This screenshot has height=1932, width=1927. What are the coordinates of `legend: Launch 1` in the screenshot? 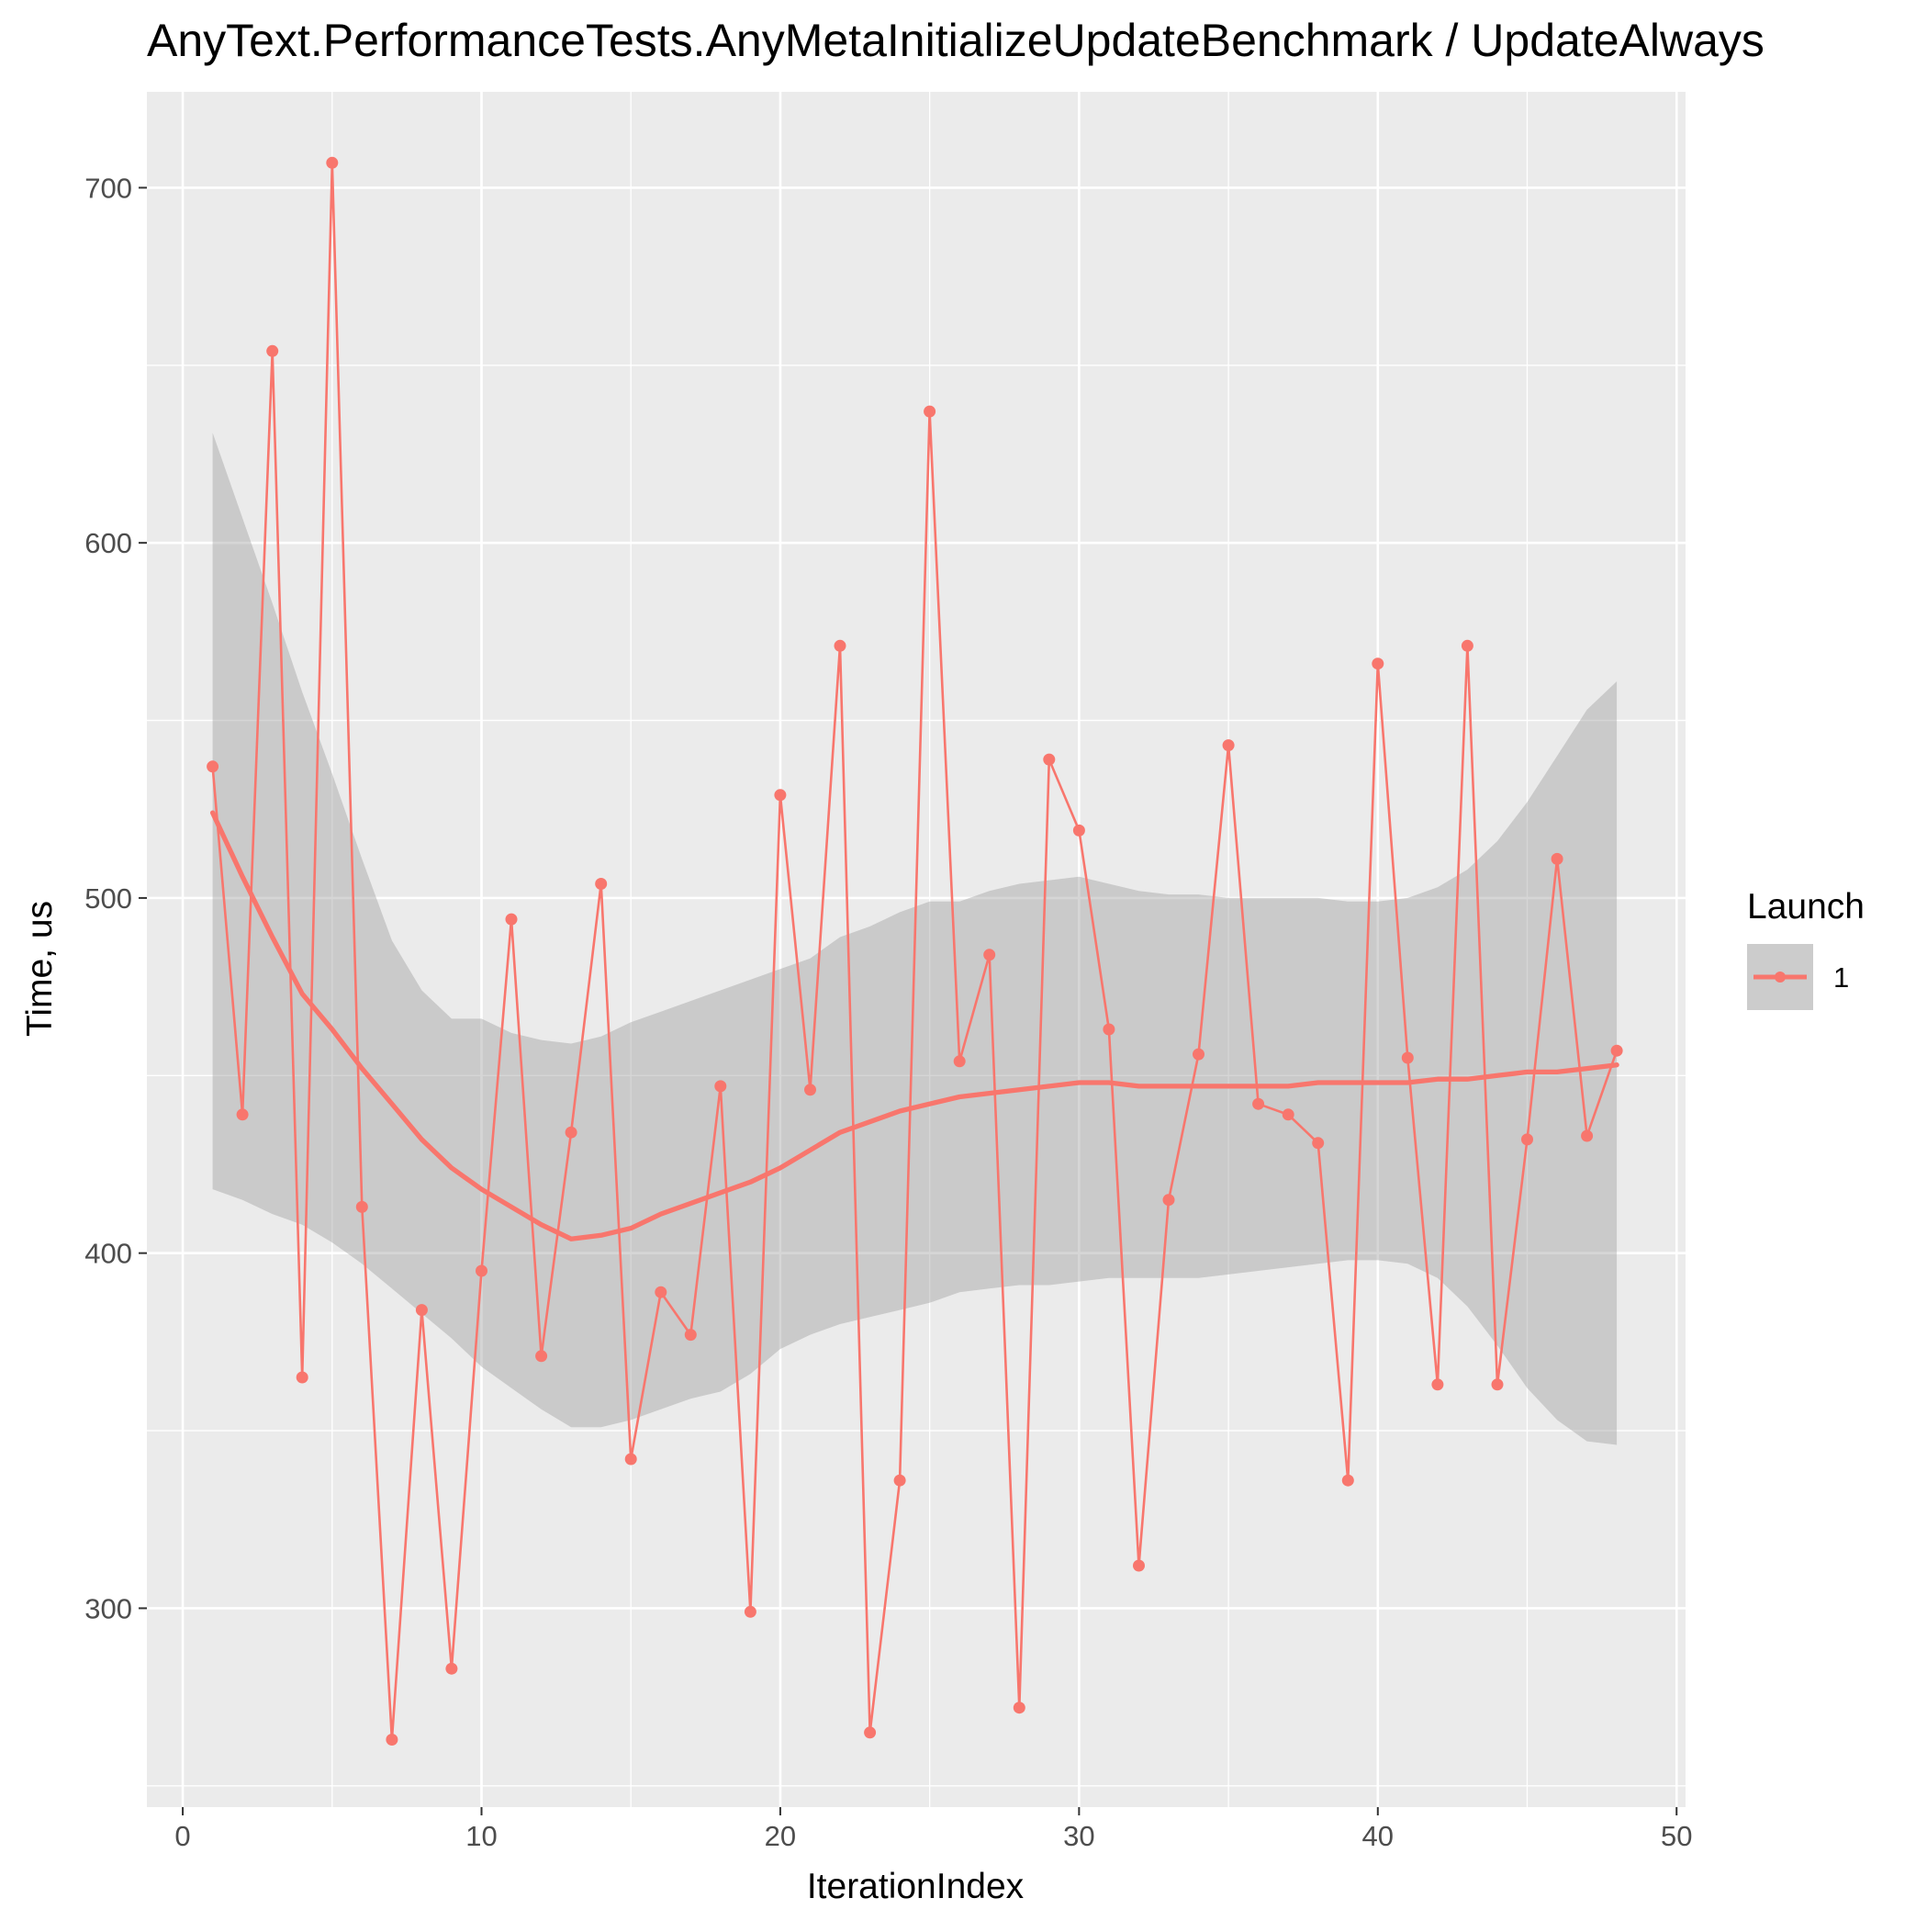 It's located at (1806, 948).